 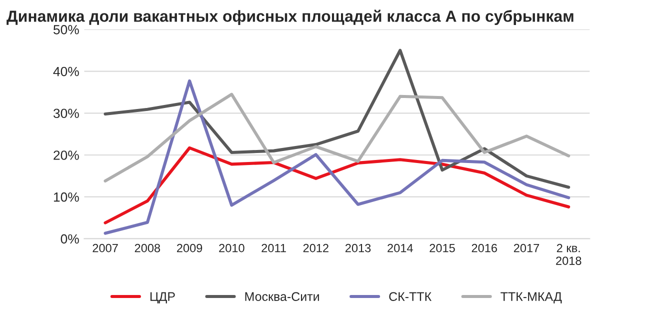 What do you see at coordinates (231, 248) in the screenshot?
I see `x-tick-label: 2010` at bounding box center [231, 248].